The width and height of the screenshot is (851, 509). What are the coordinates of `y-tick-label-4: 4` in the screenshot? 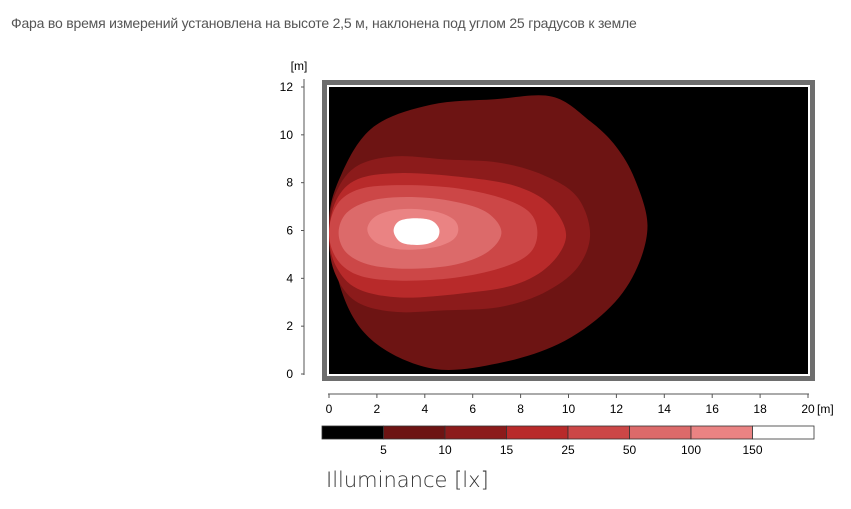 It's located at (289, 278).